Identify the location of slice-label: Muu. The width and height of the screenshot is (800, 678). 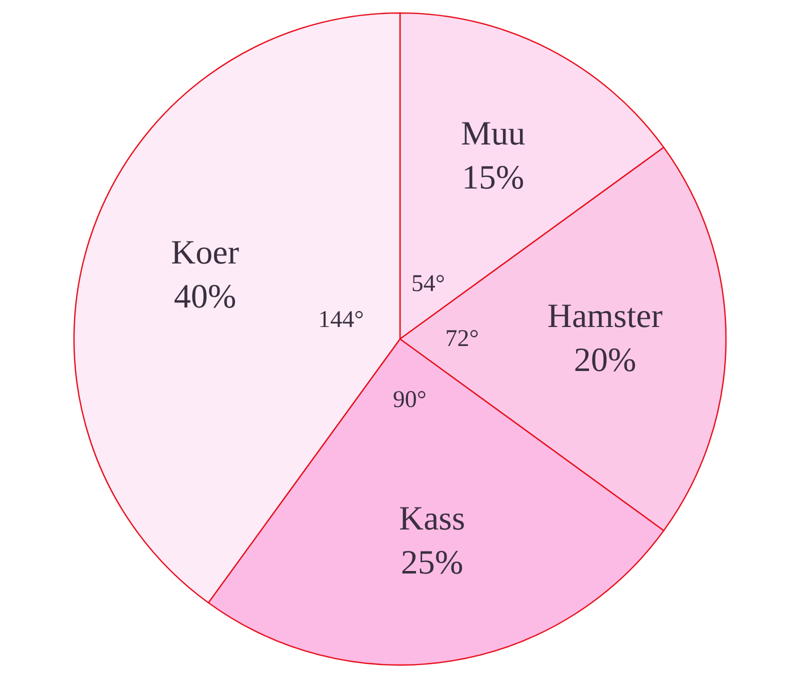
(493, 133).